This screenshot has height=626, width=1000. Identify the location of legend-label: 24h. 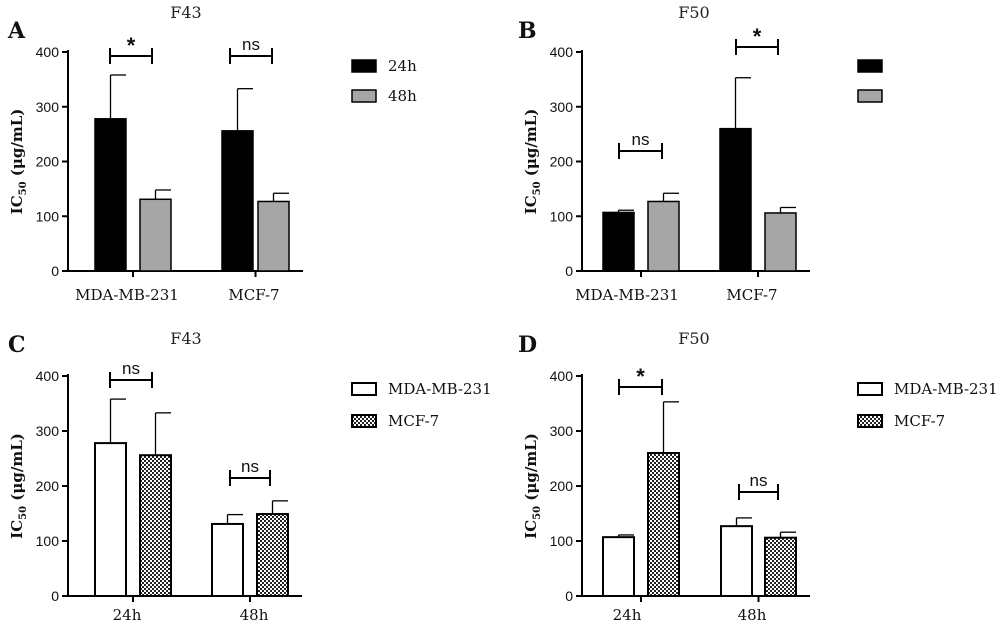
(402, 66).